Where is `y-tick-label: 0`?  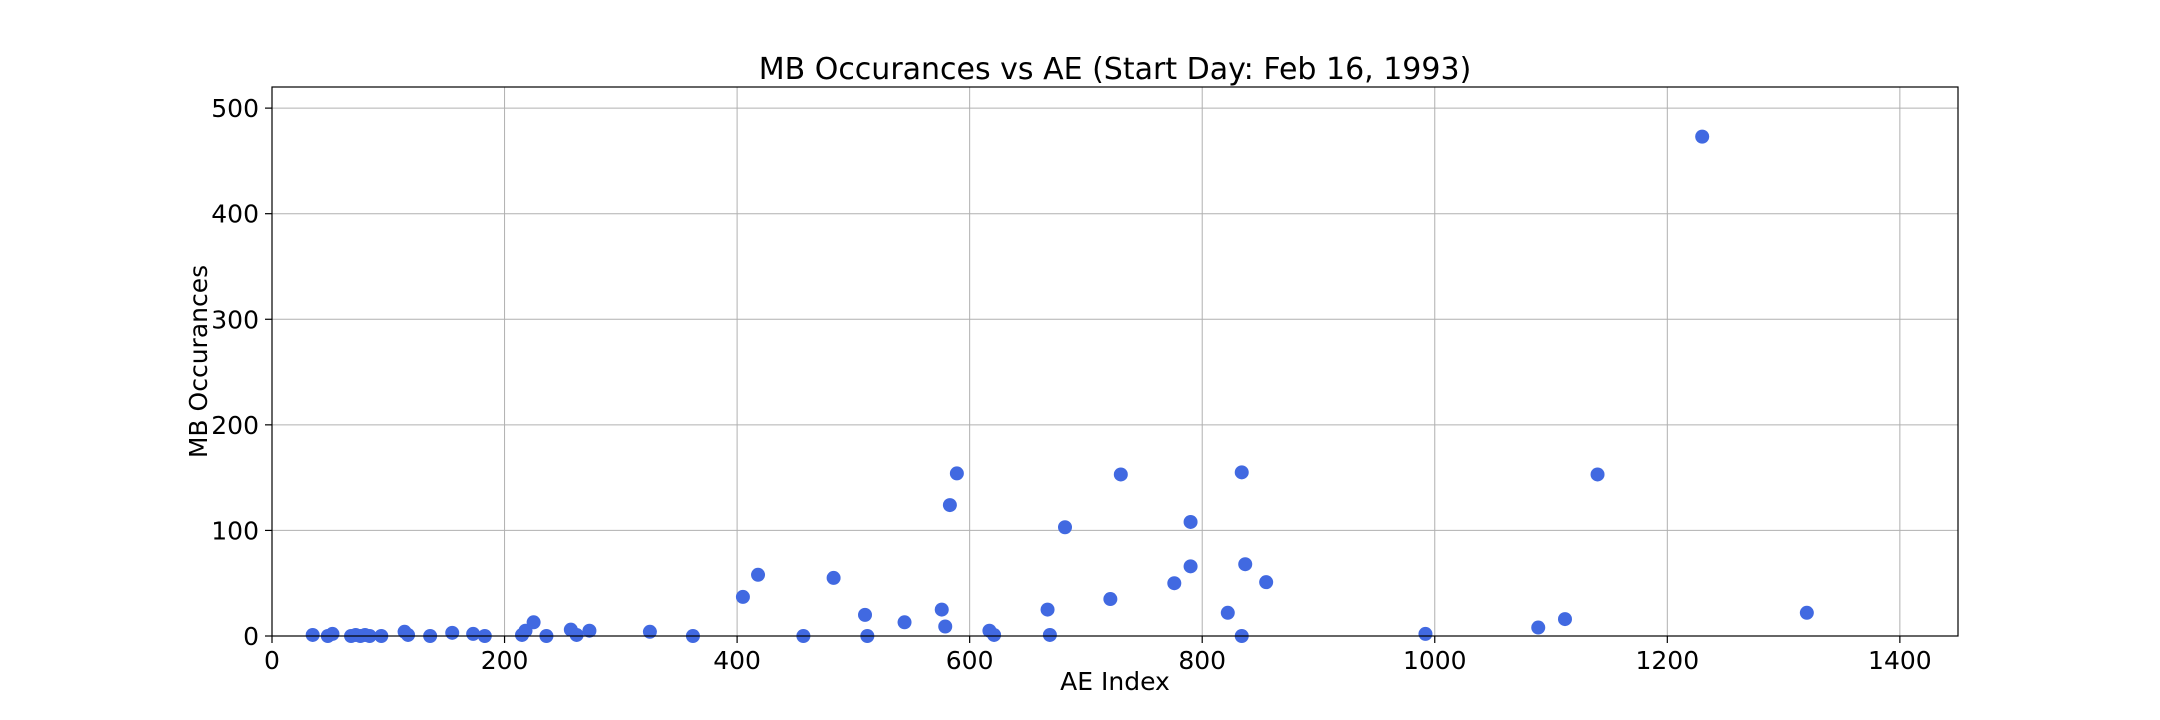
y-tick-label: 0 is located at coordinates (251, 636).